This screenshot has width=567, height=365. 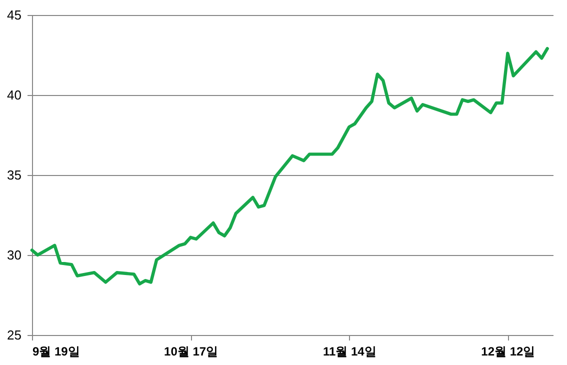 I want to click on y-tick-label: 30, so click(x=14, y=255).